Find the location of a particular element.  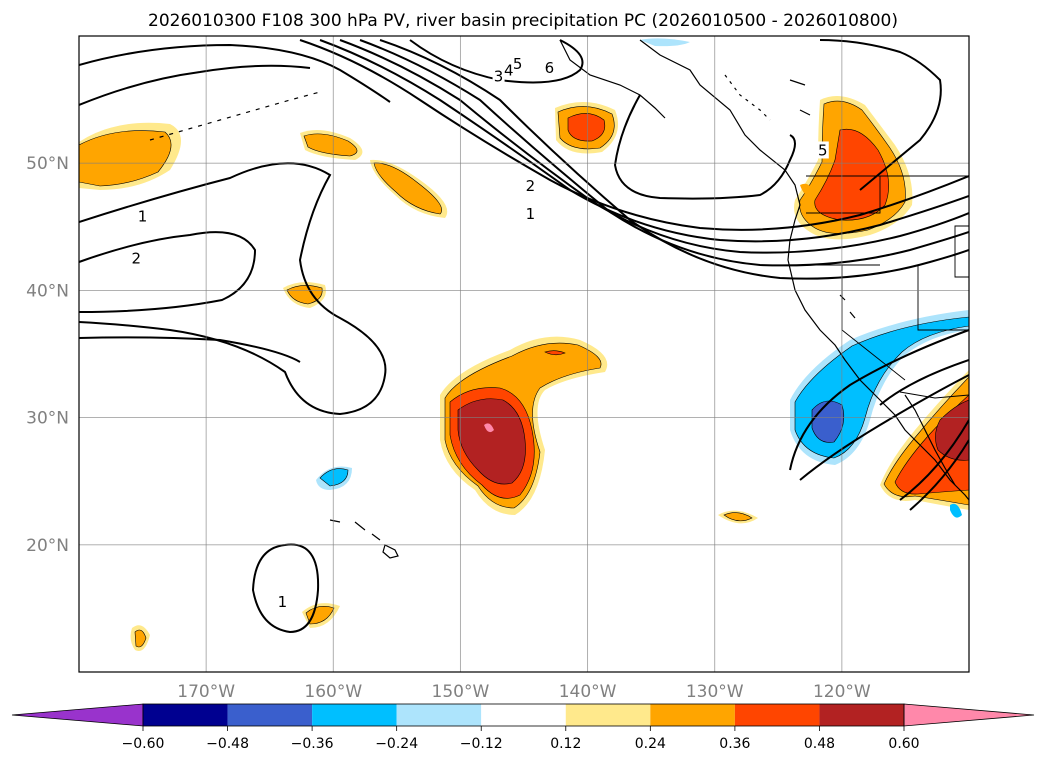

y-tick-label: 30°N is located at coordinates (47, 419).